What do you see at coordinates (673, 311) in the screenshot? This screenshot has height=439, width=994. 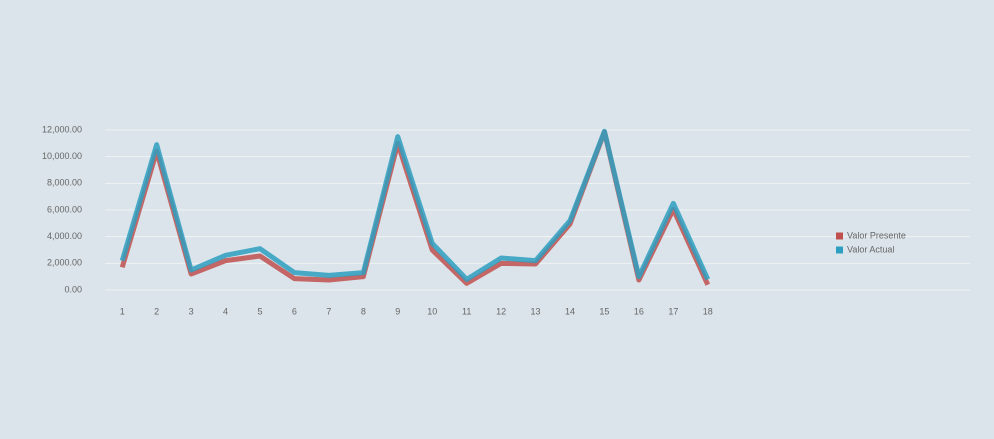 I see `x-tick-label: 17` at bounding box center [673, 311].